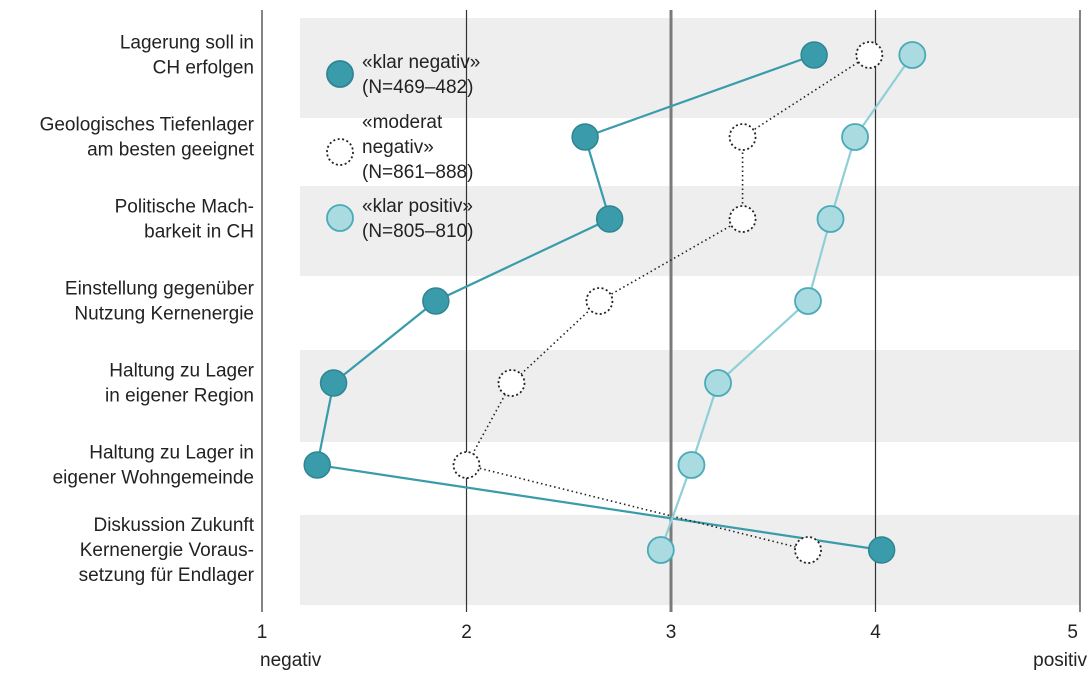 The height and width of the screenshot is (675, 1089). I want to click on x-tick-label: 4, so click(875, 632).